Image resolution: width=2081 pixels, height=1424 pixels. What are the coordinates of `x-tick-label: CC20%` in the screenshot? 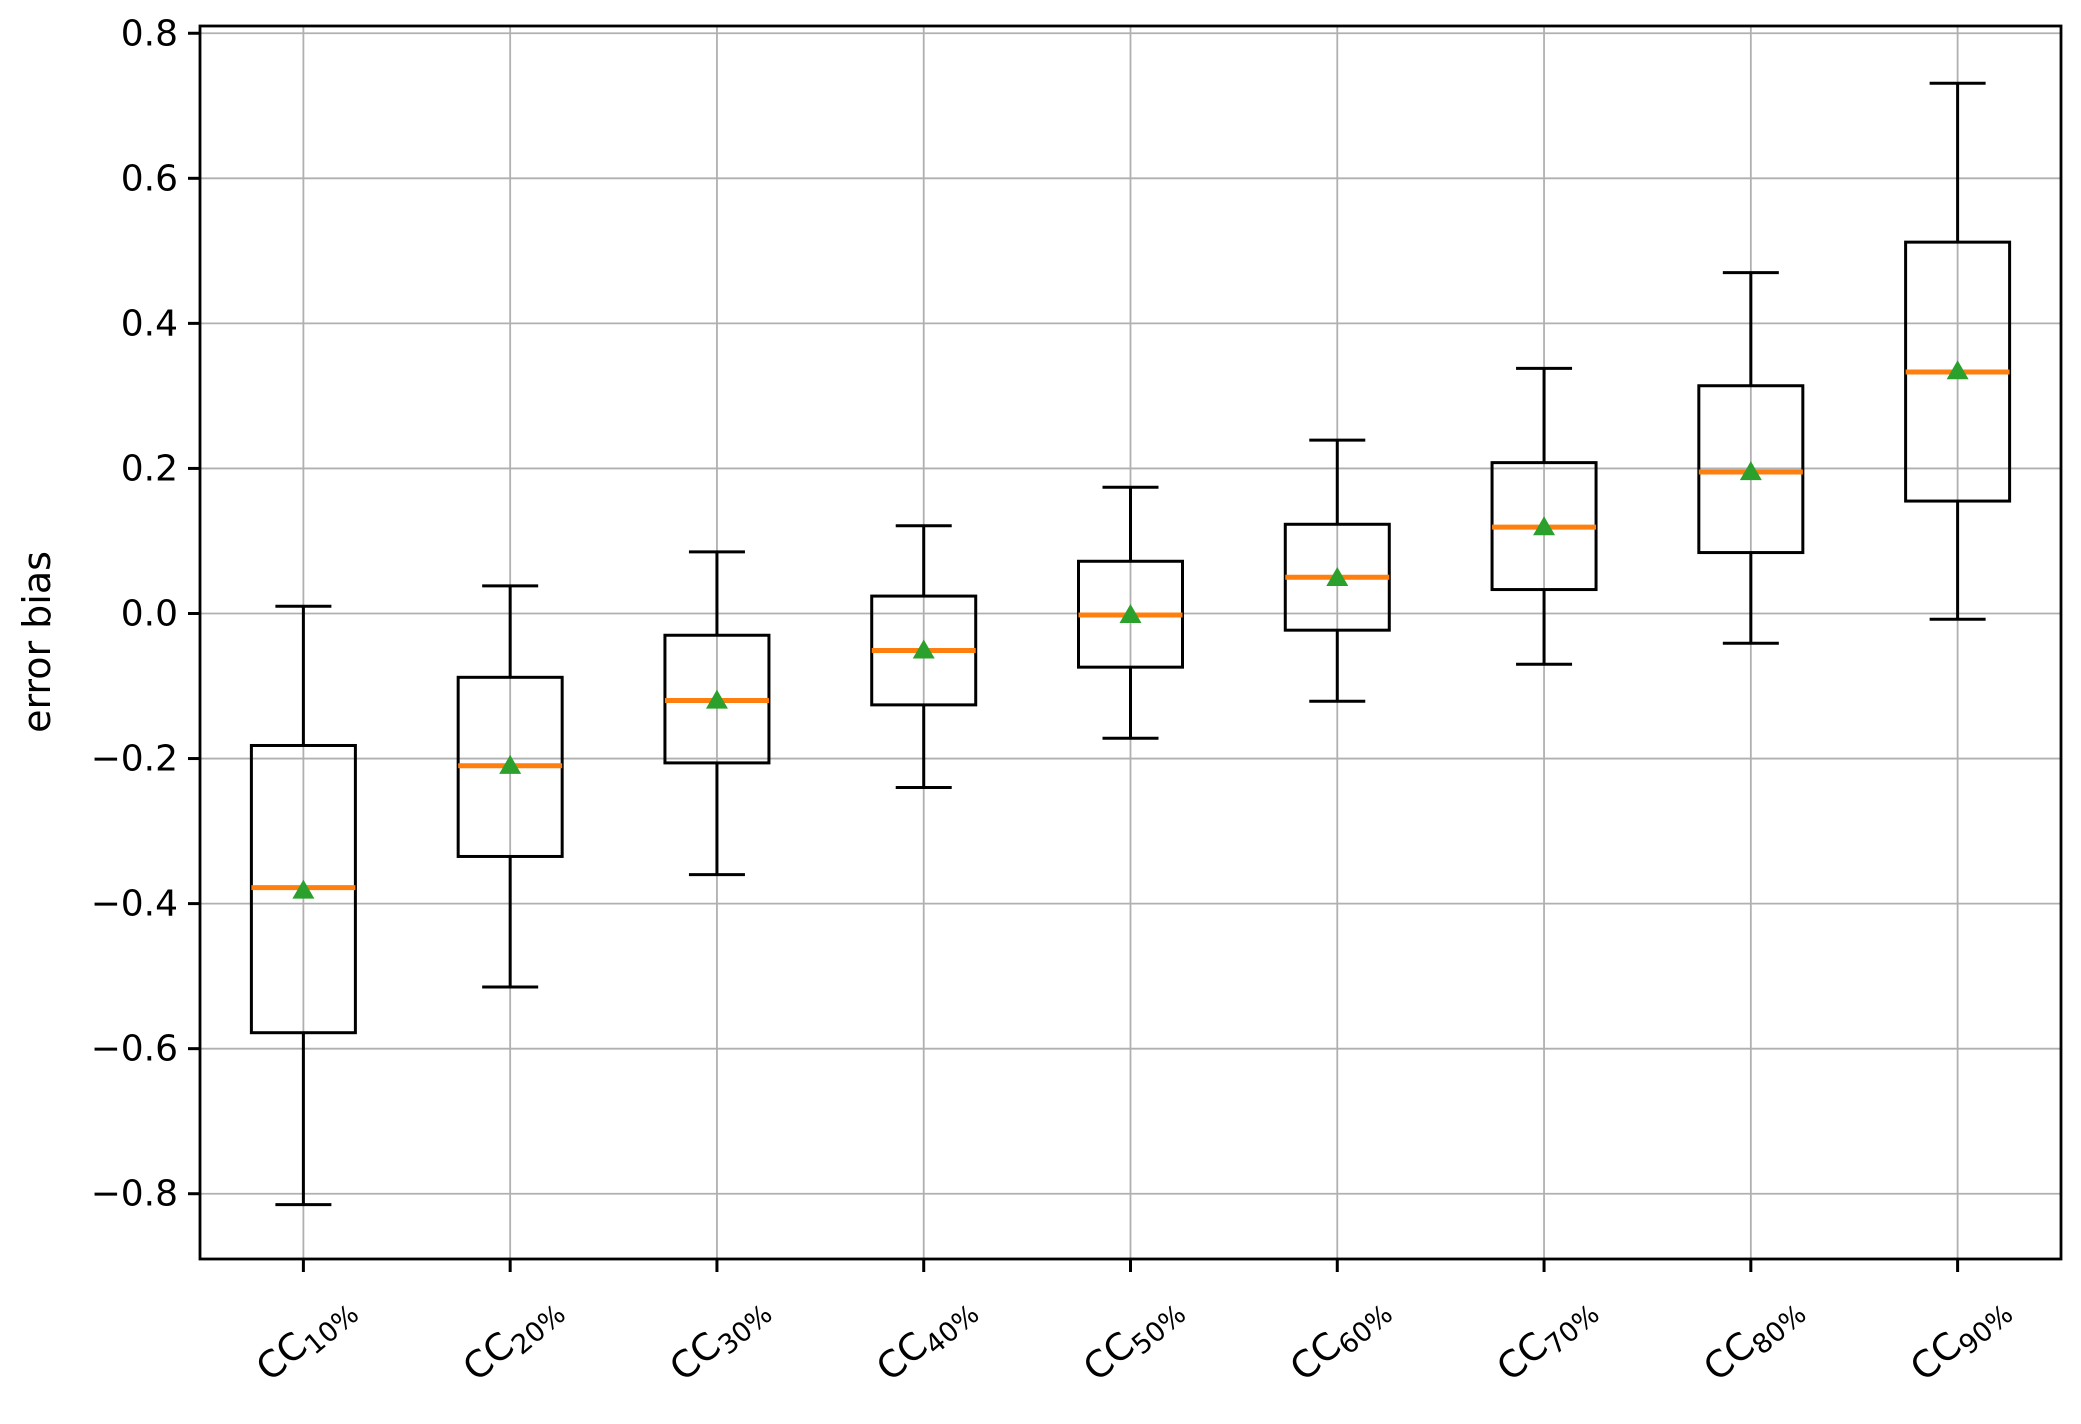 It's located at (513, 1339).